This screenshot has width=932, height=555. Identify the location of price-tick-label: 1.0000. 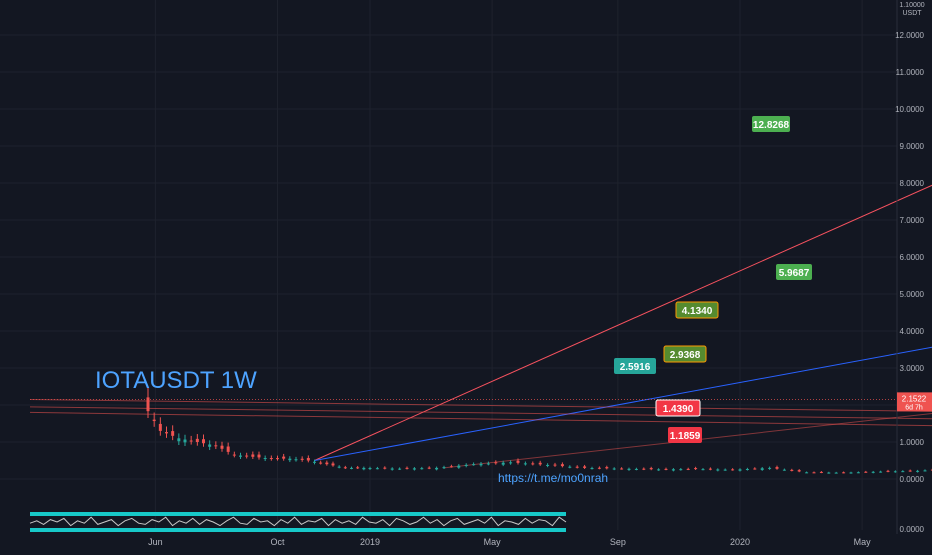
(912, 442).